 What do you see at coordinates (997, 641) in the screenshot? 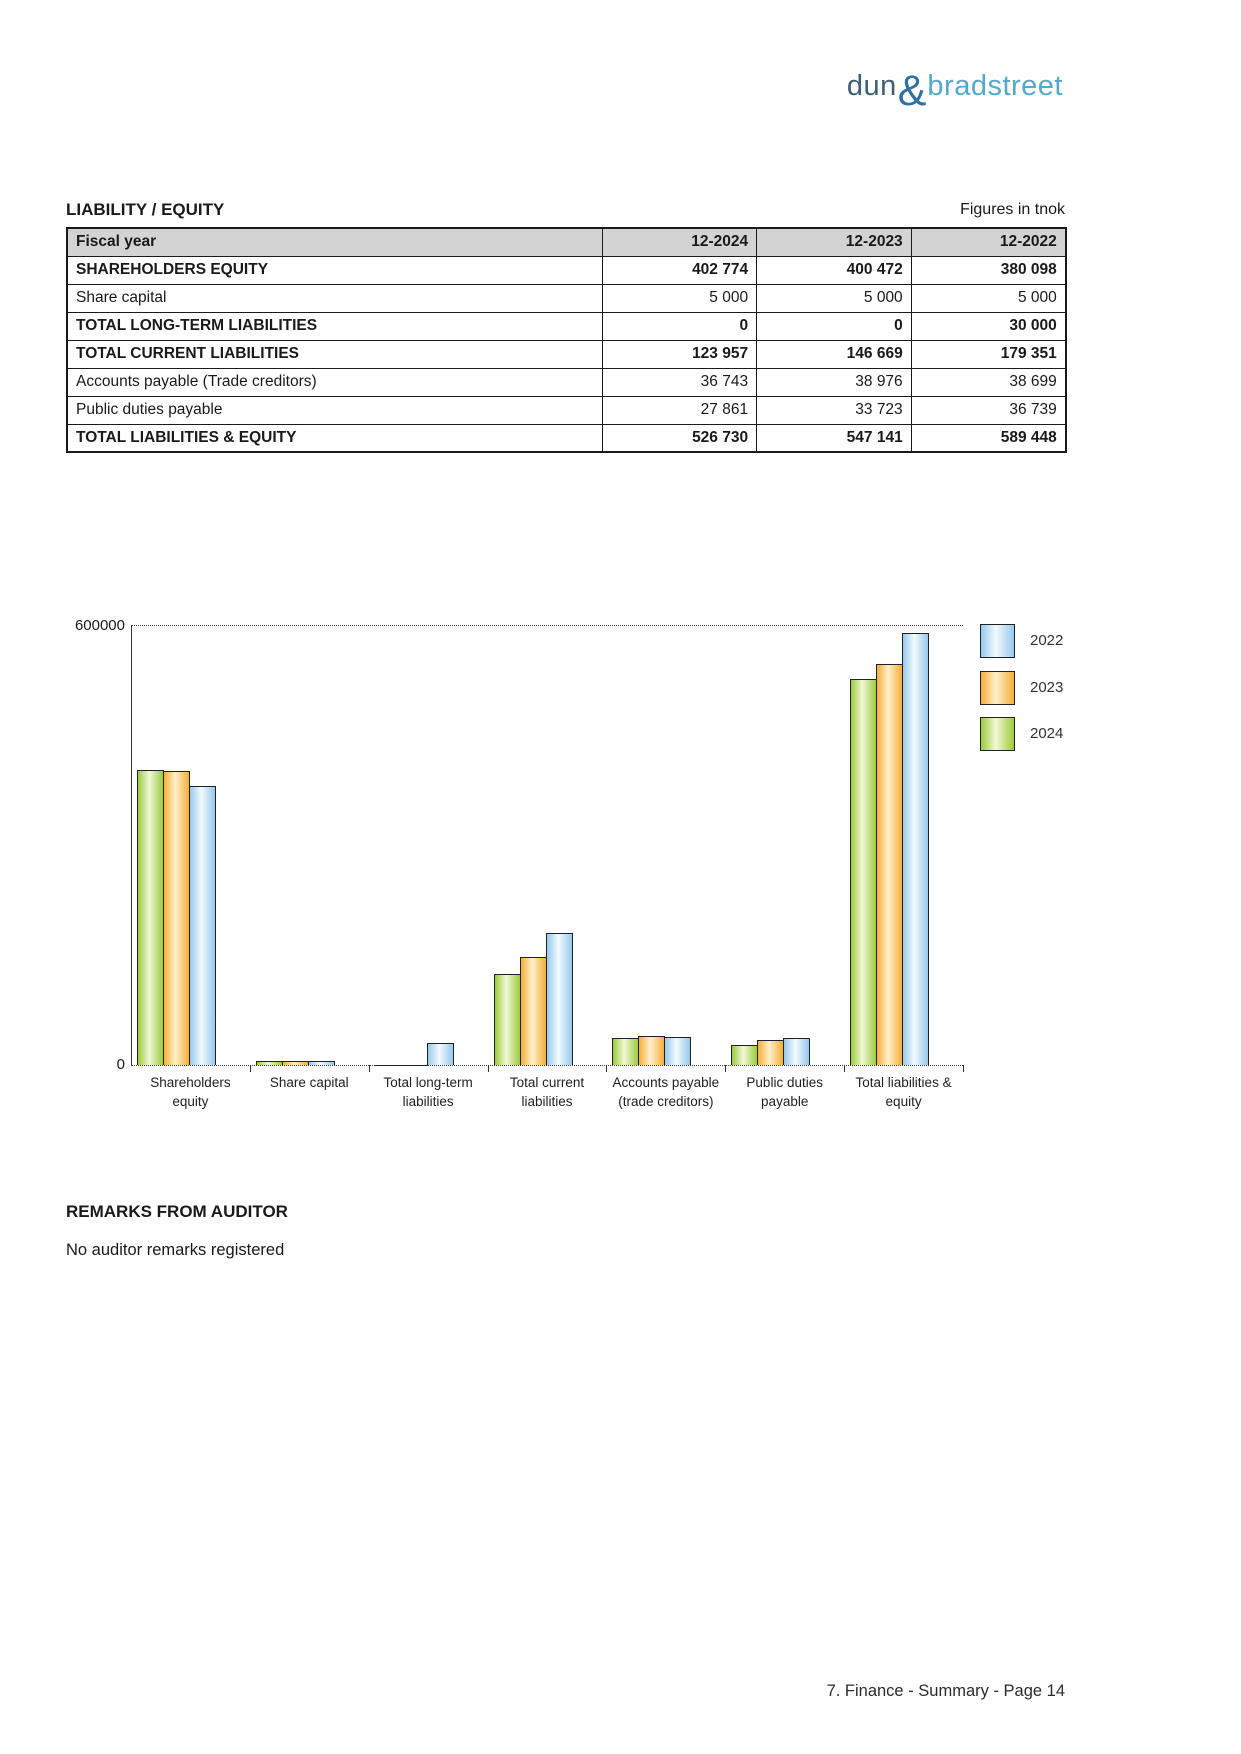
I see `legend-swatch-2022` at bounding box center [997, 641].